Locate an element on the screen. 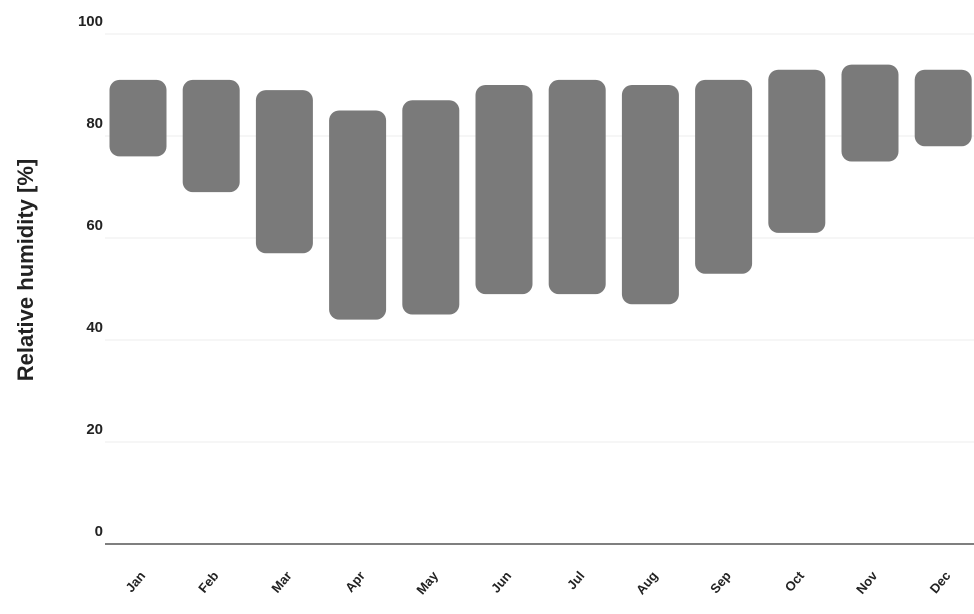 This screenshot has width=974, height=614. bar-jun is located at coordinates (504, 190).